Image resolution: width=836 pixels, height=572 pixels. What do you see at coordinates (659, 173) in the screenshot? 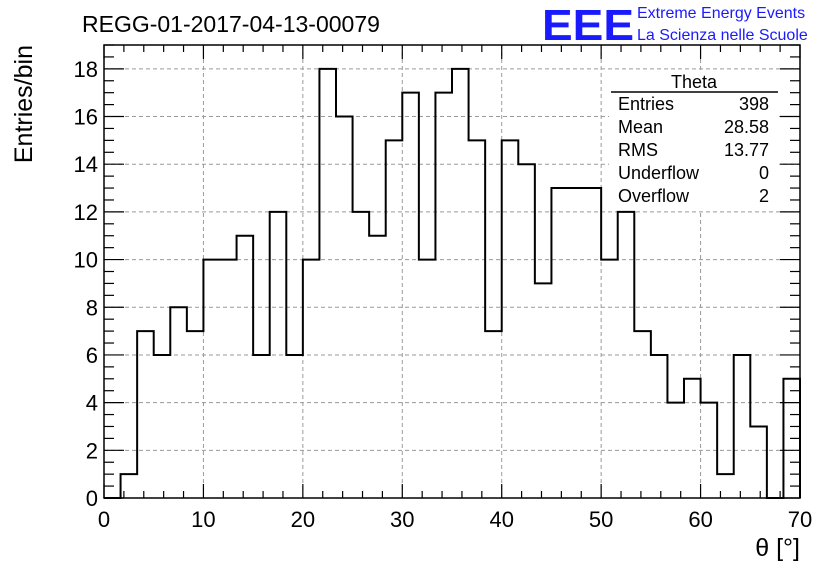
I see `stats-row-label: Underflow` at bounding box center [659, 173].